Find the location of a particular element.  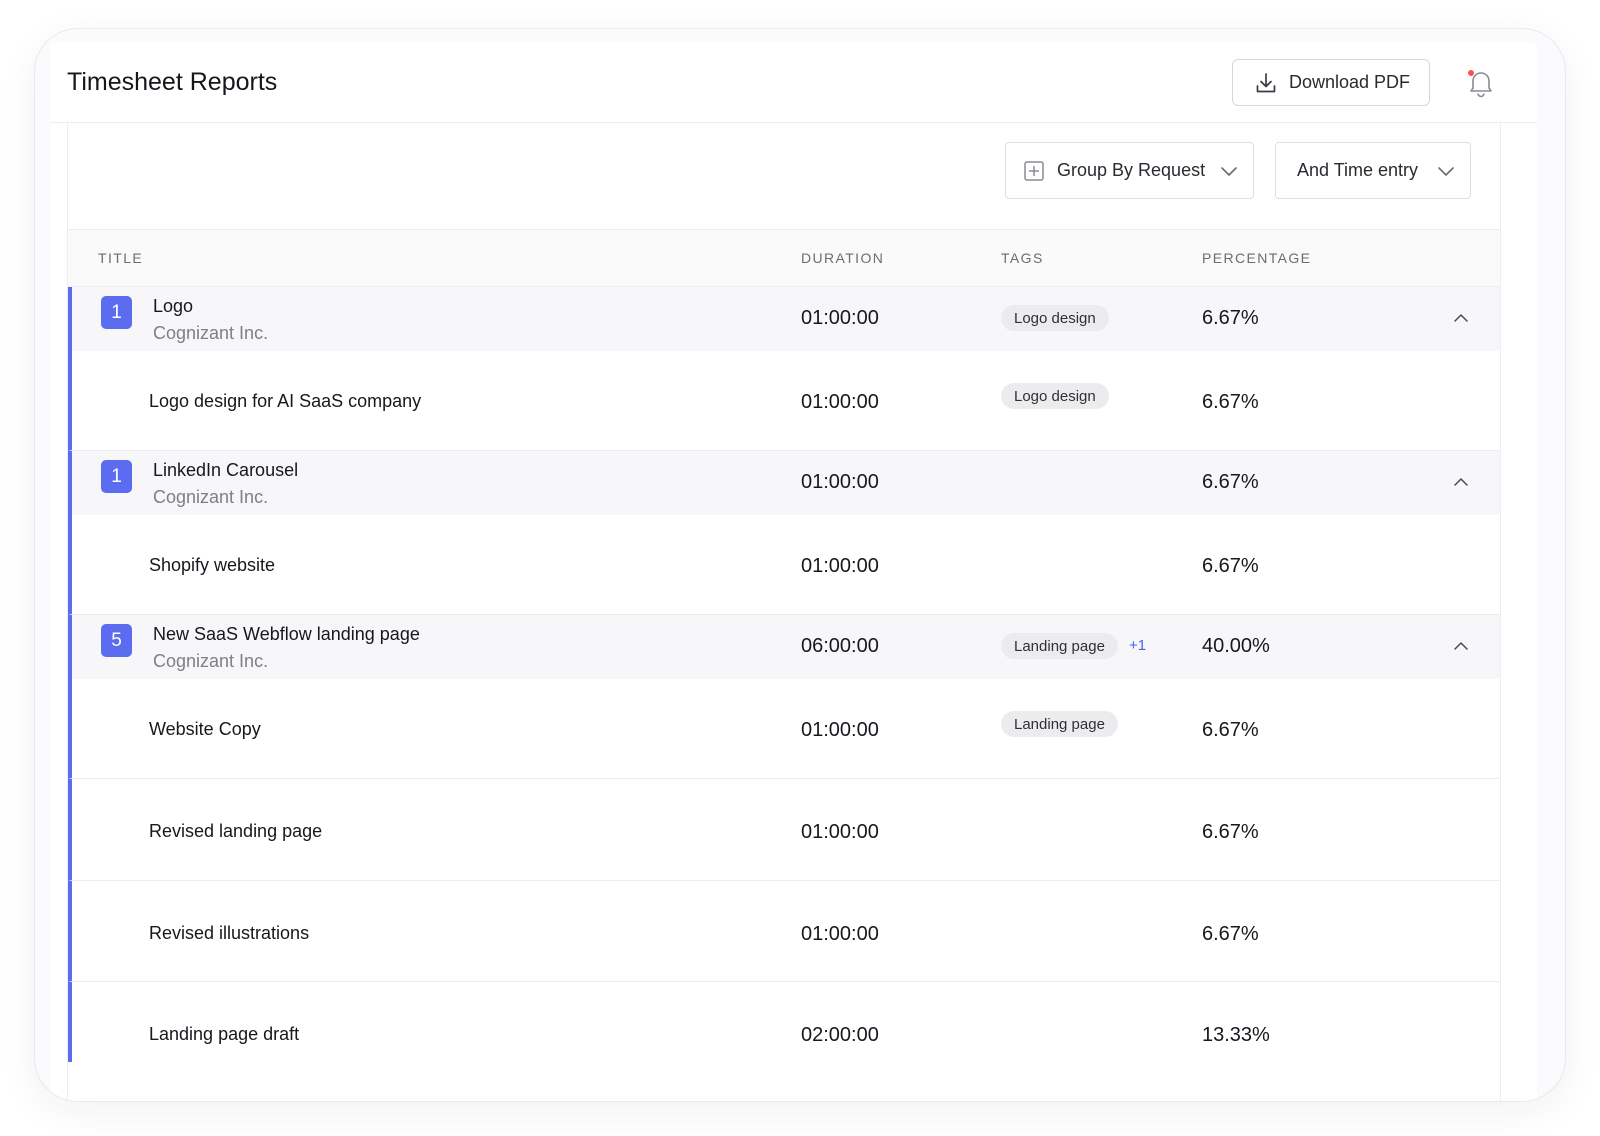

duration-value: 02:00:00 is located at coordinates (840, 1035).